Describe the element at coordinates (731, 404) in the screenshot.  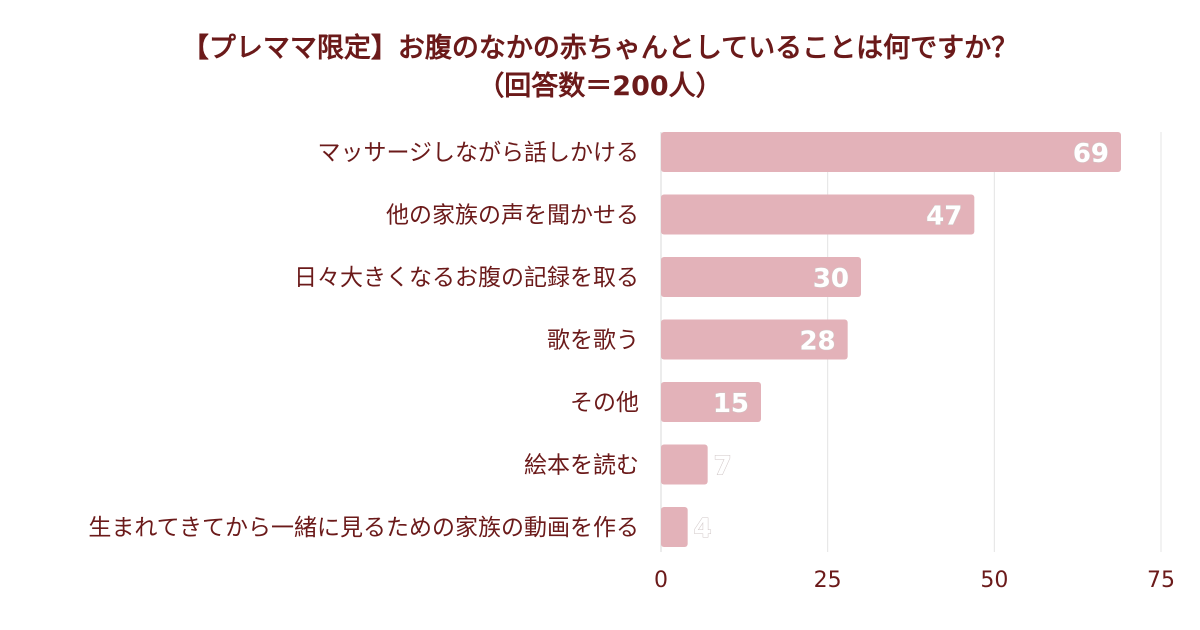
I see `data-label: 15` at that location.